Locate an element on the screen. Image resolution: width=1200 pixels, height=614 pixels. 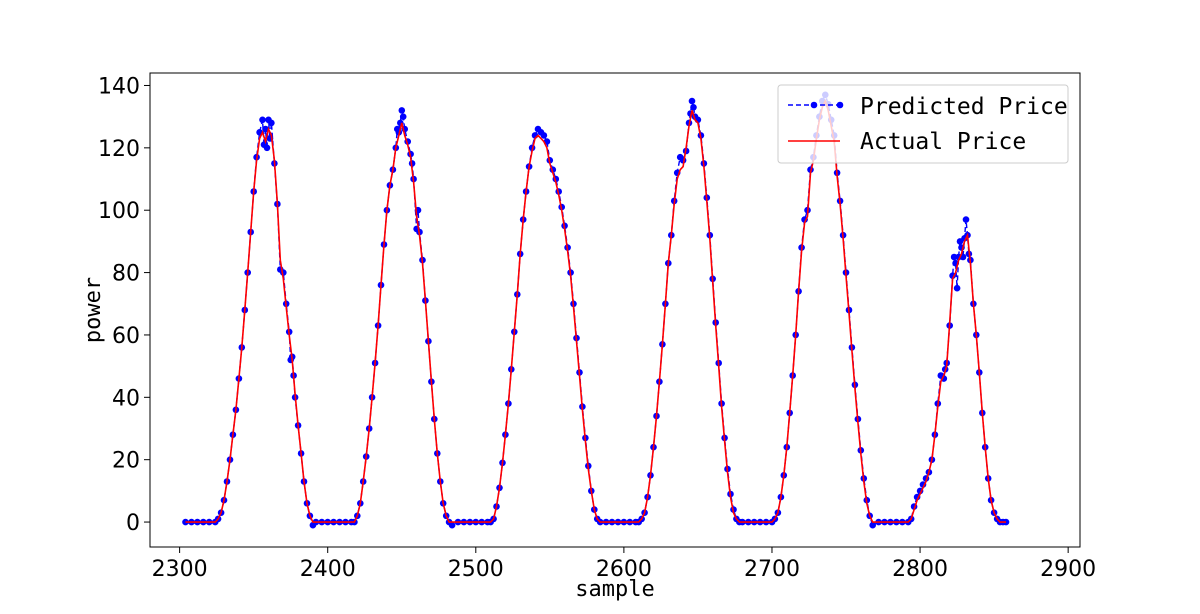
x-tick-label: 2800 is located at coordinates (920, 569).